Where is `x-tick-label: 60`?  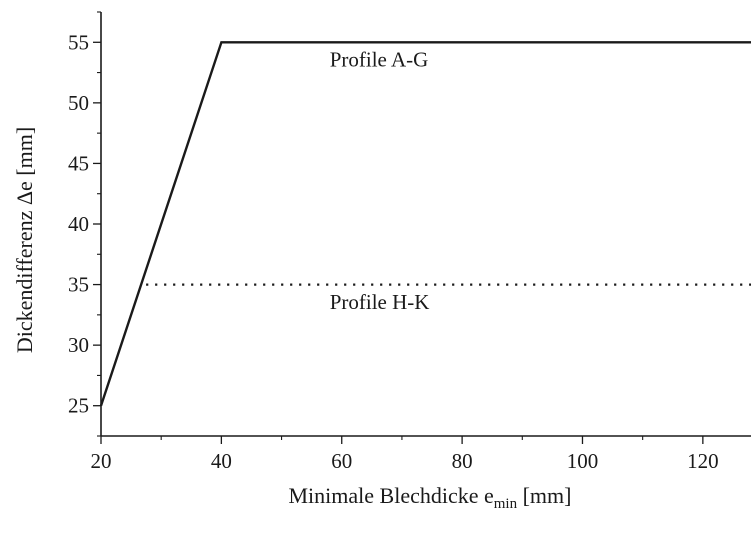 x-tick-label: 60 is located at coordinates (341, 461).